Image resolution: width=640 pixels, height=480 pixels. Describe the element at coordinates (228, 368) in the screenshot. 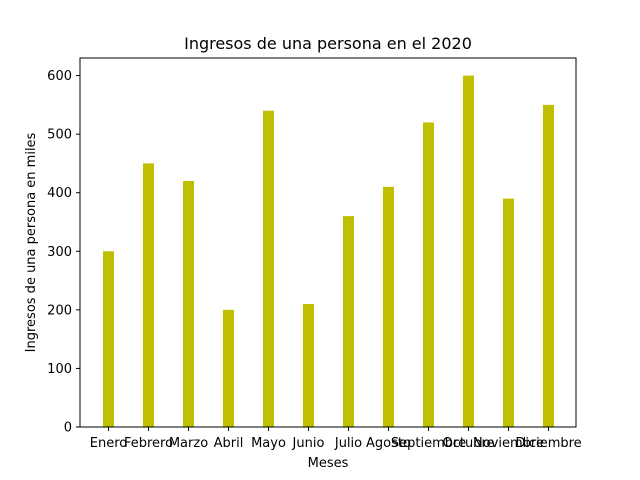

I see `bar-abril` at that location.